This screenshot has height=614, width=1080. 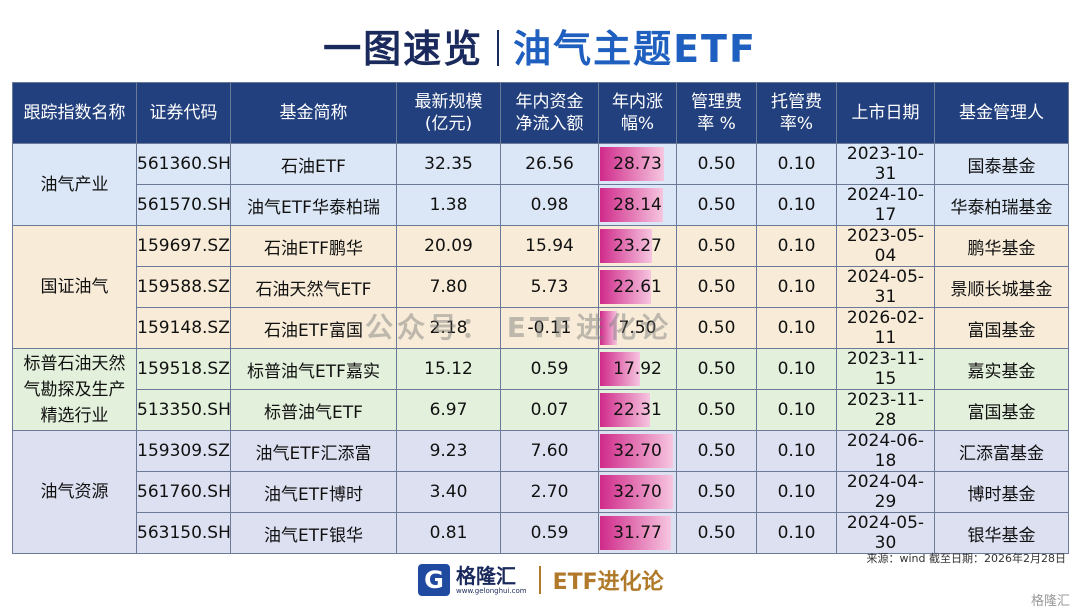 I want to click on cell: 561760.SH, so click(x=183, y=492).